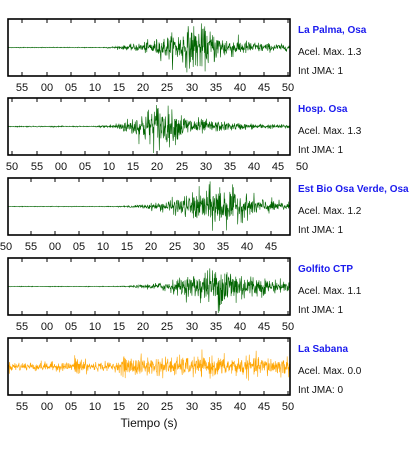 The width and height of the screenshot is (410, 460). I want to click on station-name: Golfito CTP, so click(325, 269).